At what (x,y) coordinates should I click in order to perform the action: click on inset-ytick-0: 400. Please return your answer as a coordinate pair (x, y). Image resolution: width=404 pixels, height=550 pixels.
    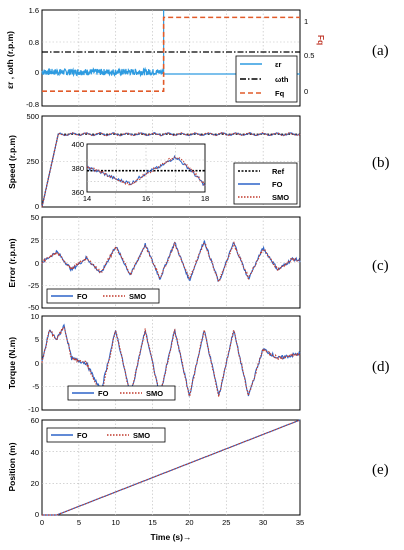
    Looking at the image, I should click on (77, 144).